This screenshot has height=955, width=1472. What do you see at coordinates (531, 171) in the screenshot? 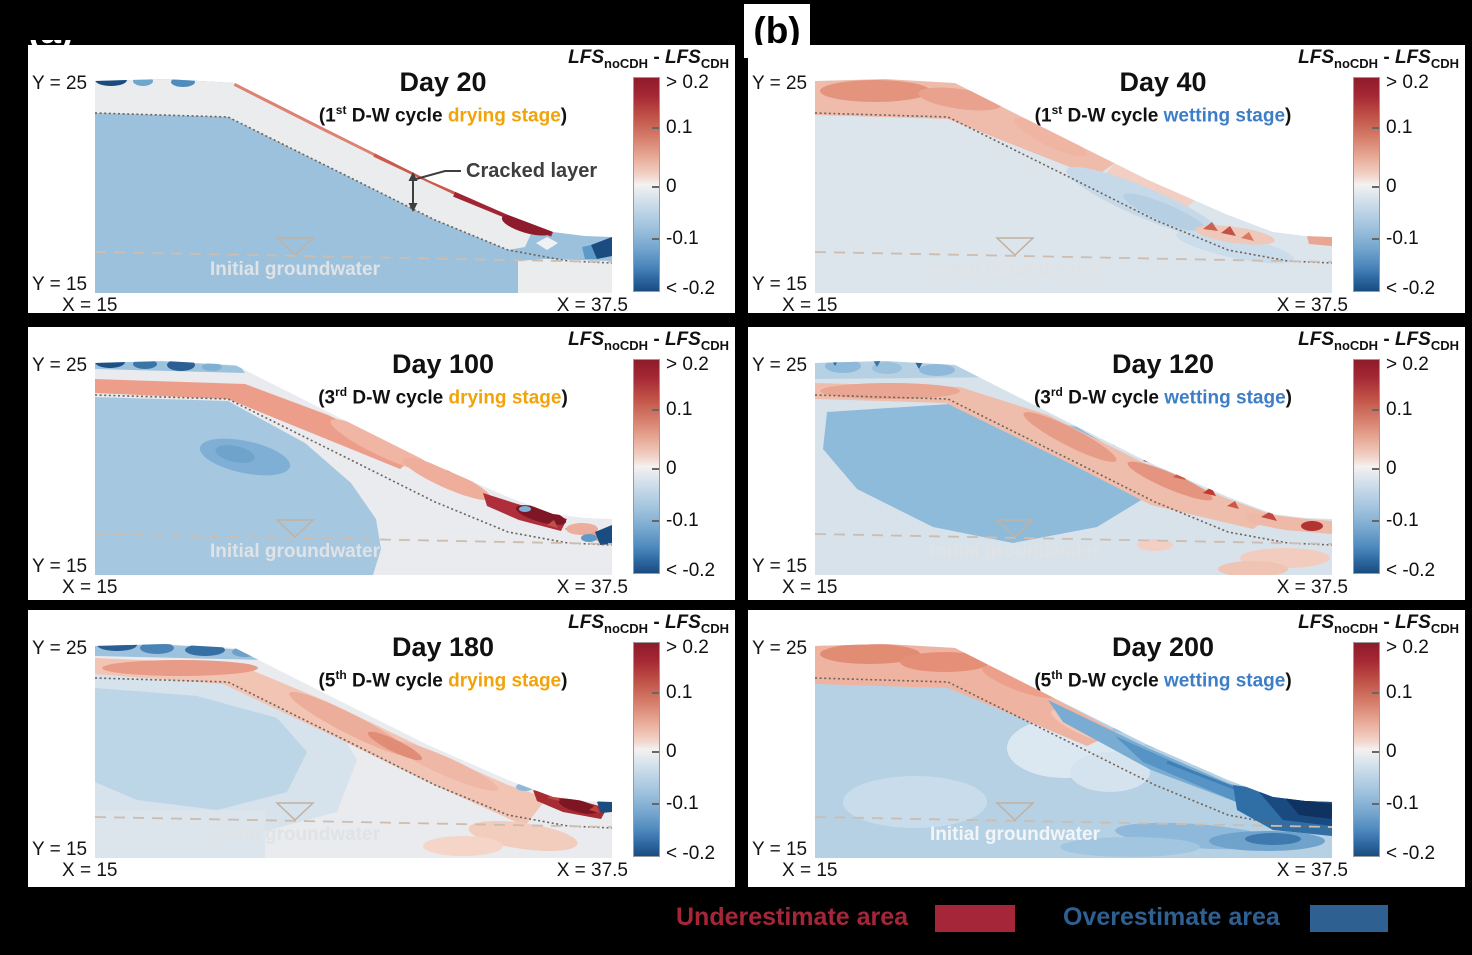
I see `cracked-layer-label: Cracked layer` at bounding box center [531, 171].